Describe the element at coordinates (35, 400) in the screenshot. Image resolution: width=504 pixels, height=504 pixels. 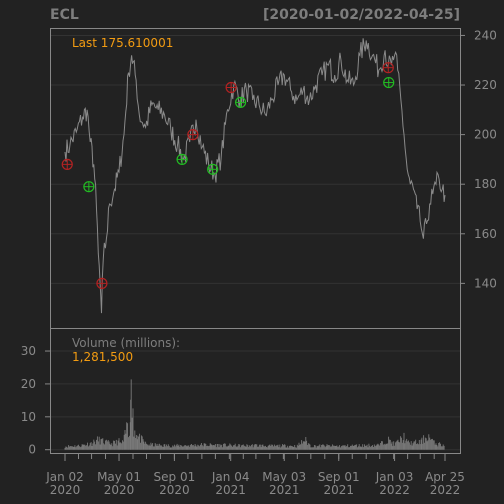
I see `volume-axis: 0 10 20 30` at that location.